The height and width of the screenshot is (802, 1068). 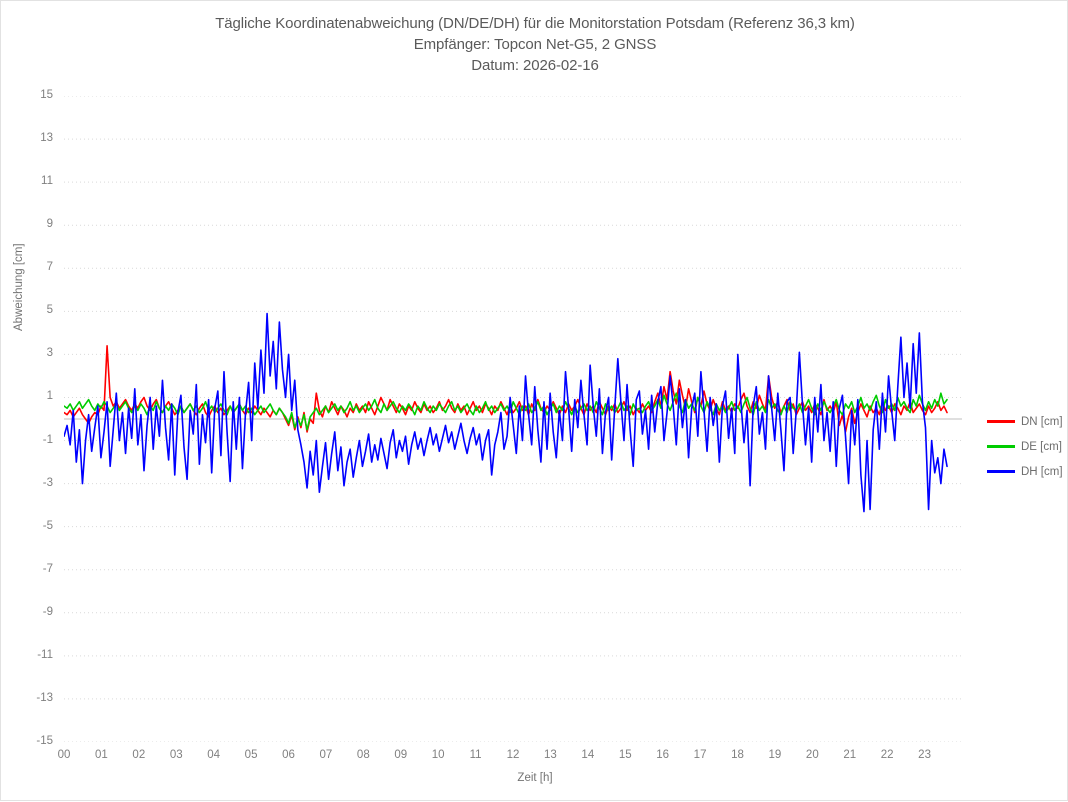 I want to click on x-tick-label: 23, so click(x=924, y=755).